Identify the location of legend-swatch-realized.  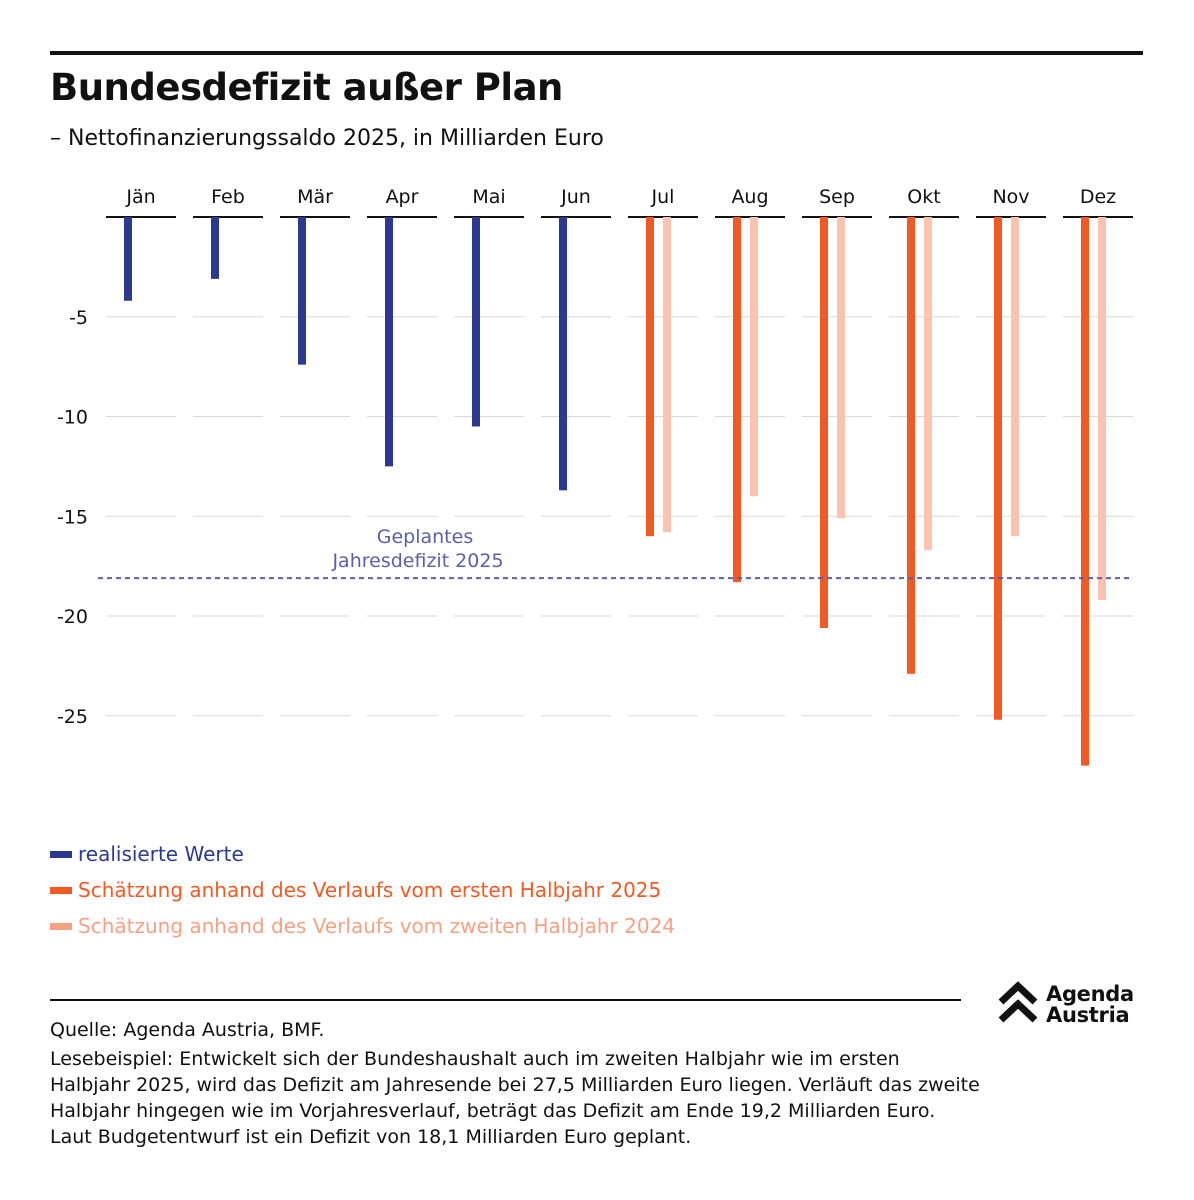
(61, 854).